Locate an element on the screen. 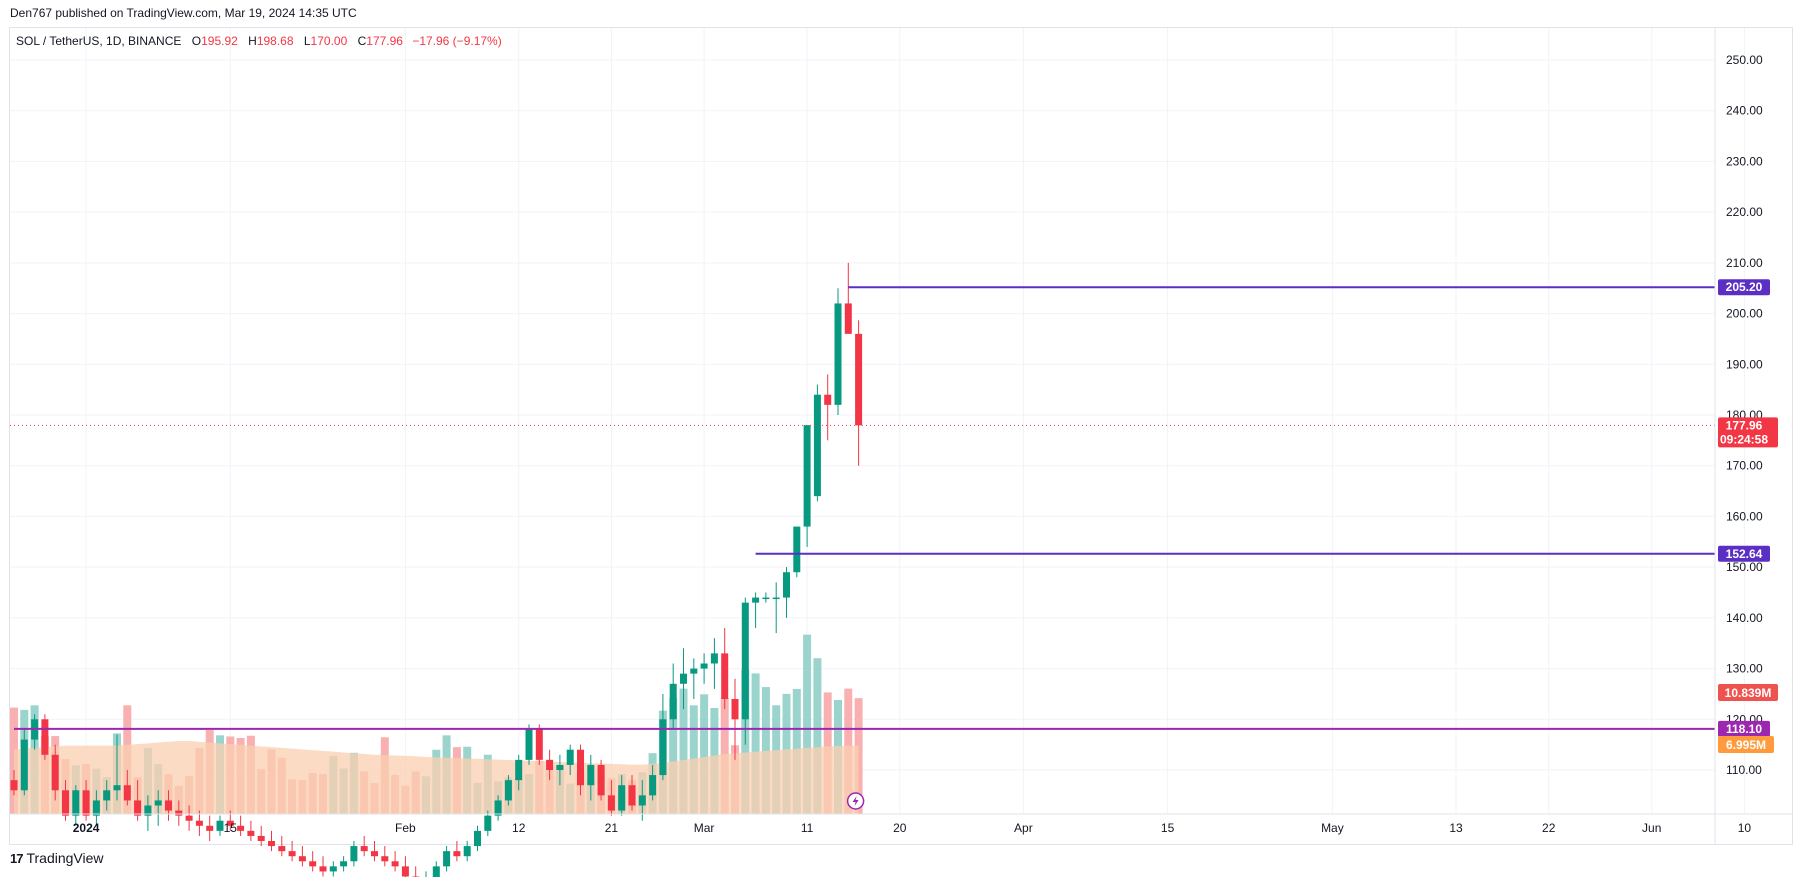  y-tick-label: 220.00 is located at coordinates (1744, 212).